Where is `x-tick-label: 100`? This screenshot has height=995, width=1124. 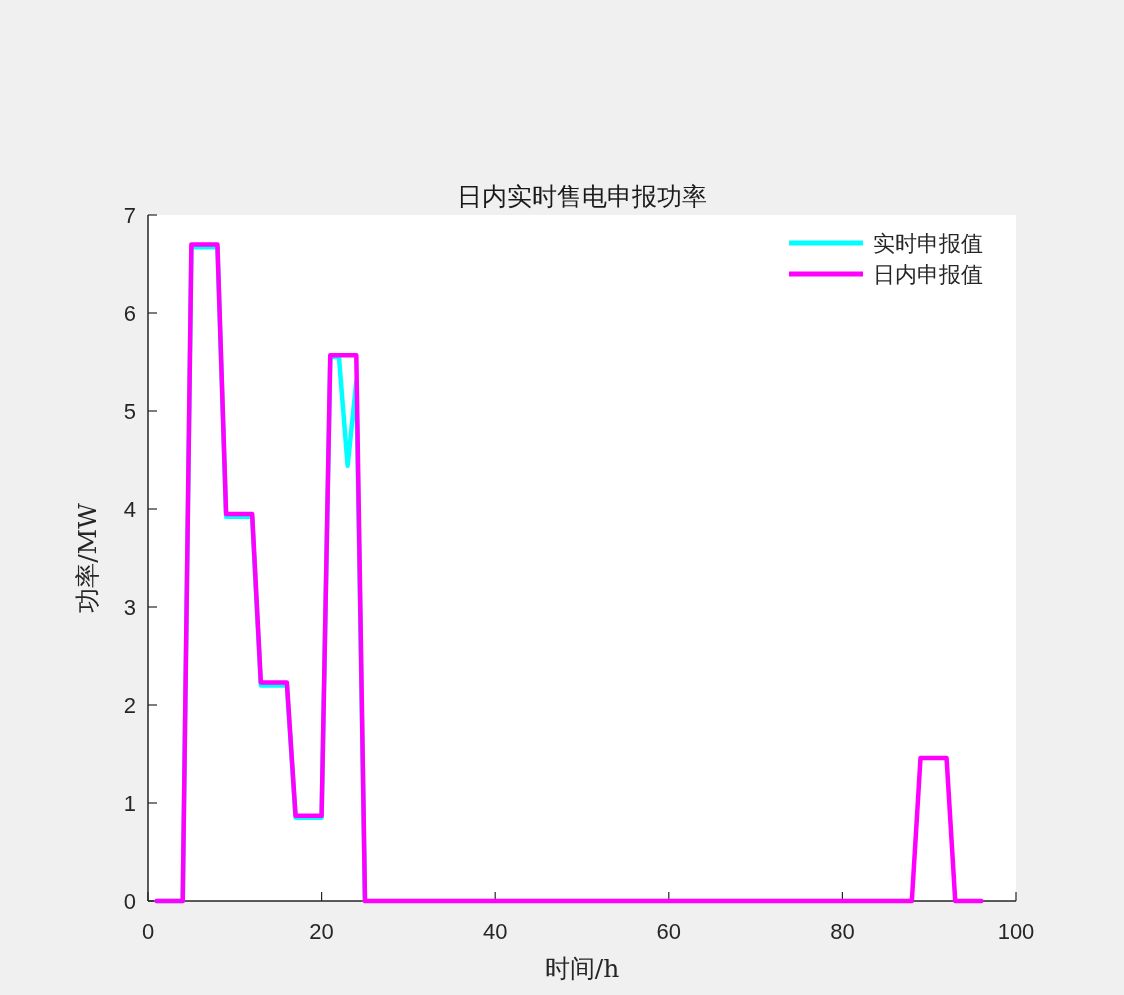
x-tick-label: 100 is located at coordinates (1016, 931).